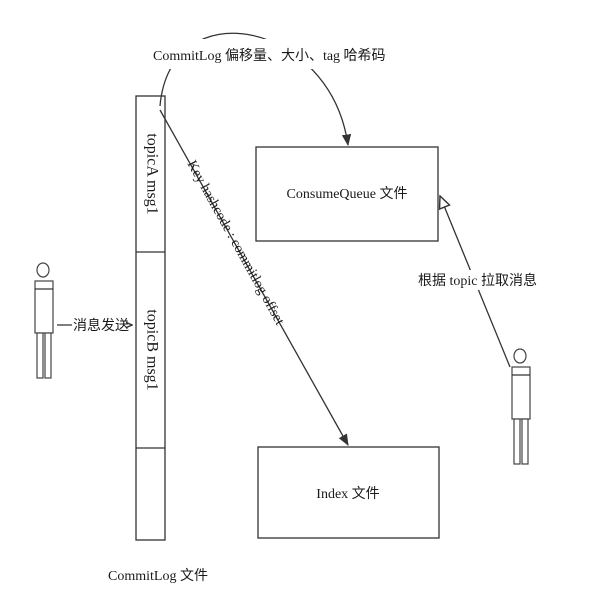 The image size is (592, 593). What do you see at coordinates (151, 173) in the screenshot?
I see `commitlog-segment-topica: topicA msg1` at bounding box center [151, 173].